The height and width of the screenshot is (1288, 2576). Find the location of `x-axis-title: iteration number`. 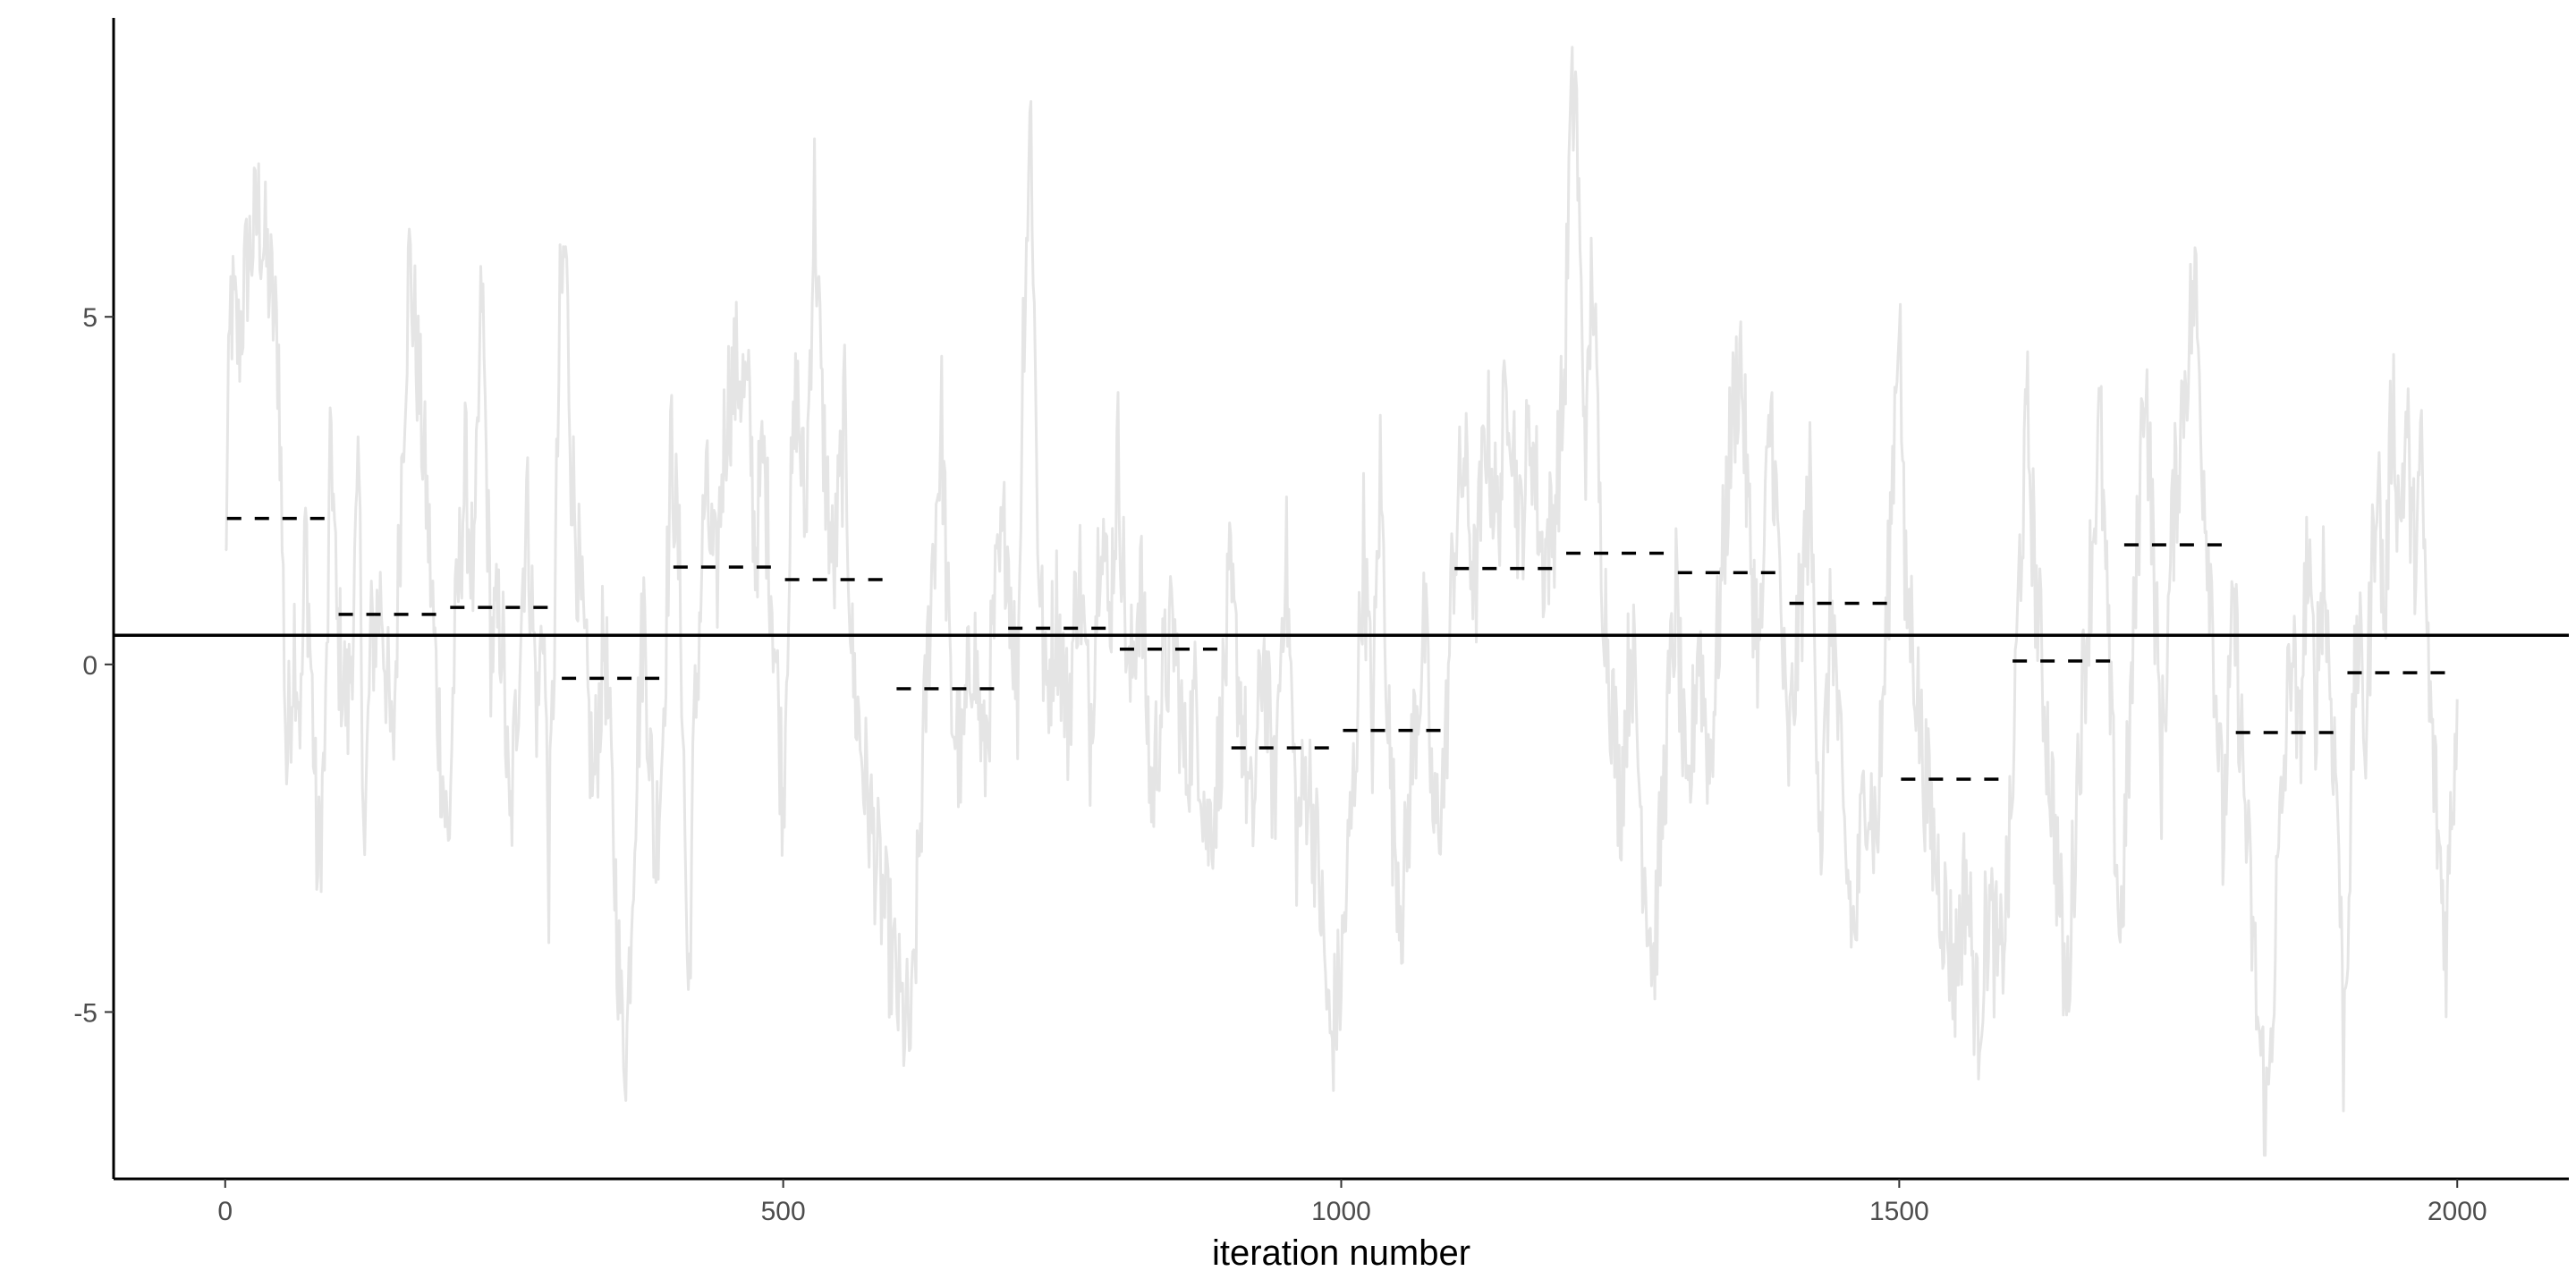

x-axis-title: iteration number is located at coordinates (1341, 1253).